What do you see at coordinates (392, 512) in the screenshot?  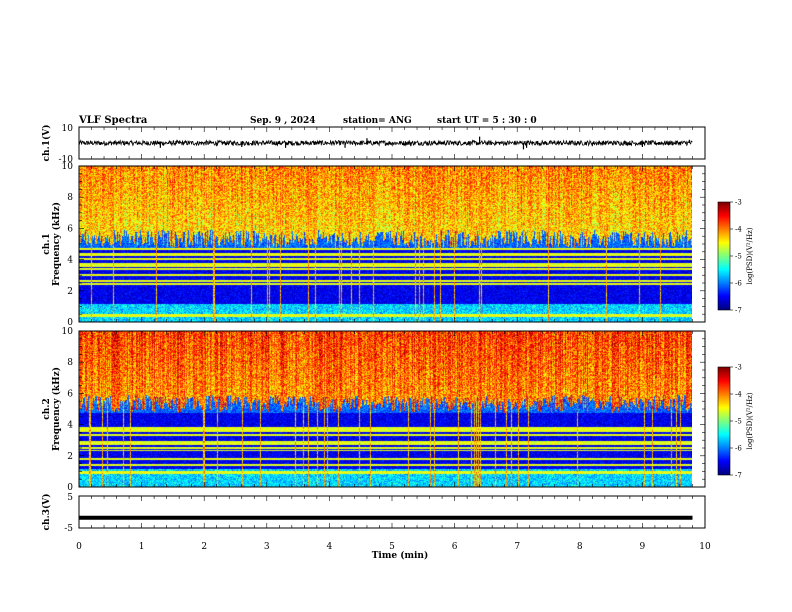 I see `ch3-waveform-frame` at bounding box center [392, 512].